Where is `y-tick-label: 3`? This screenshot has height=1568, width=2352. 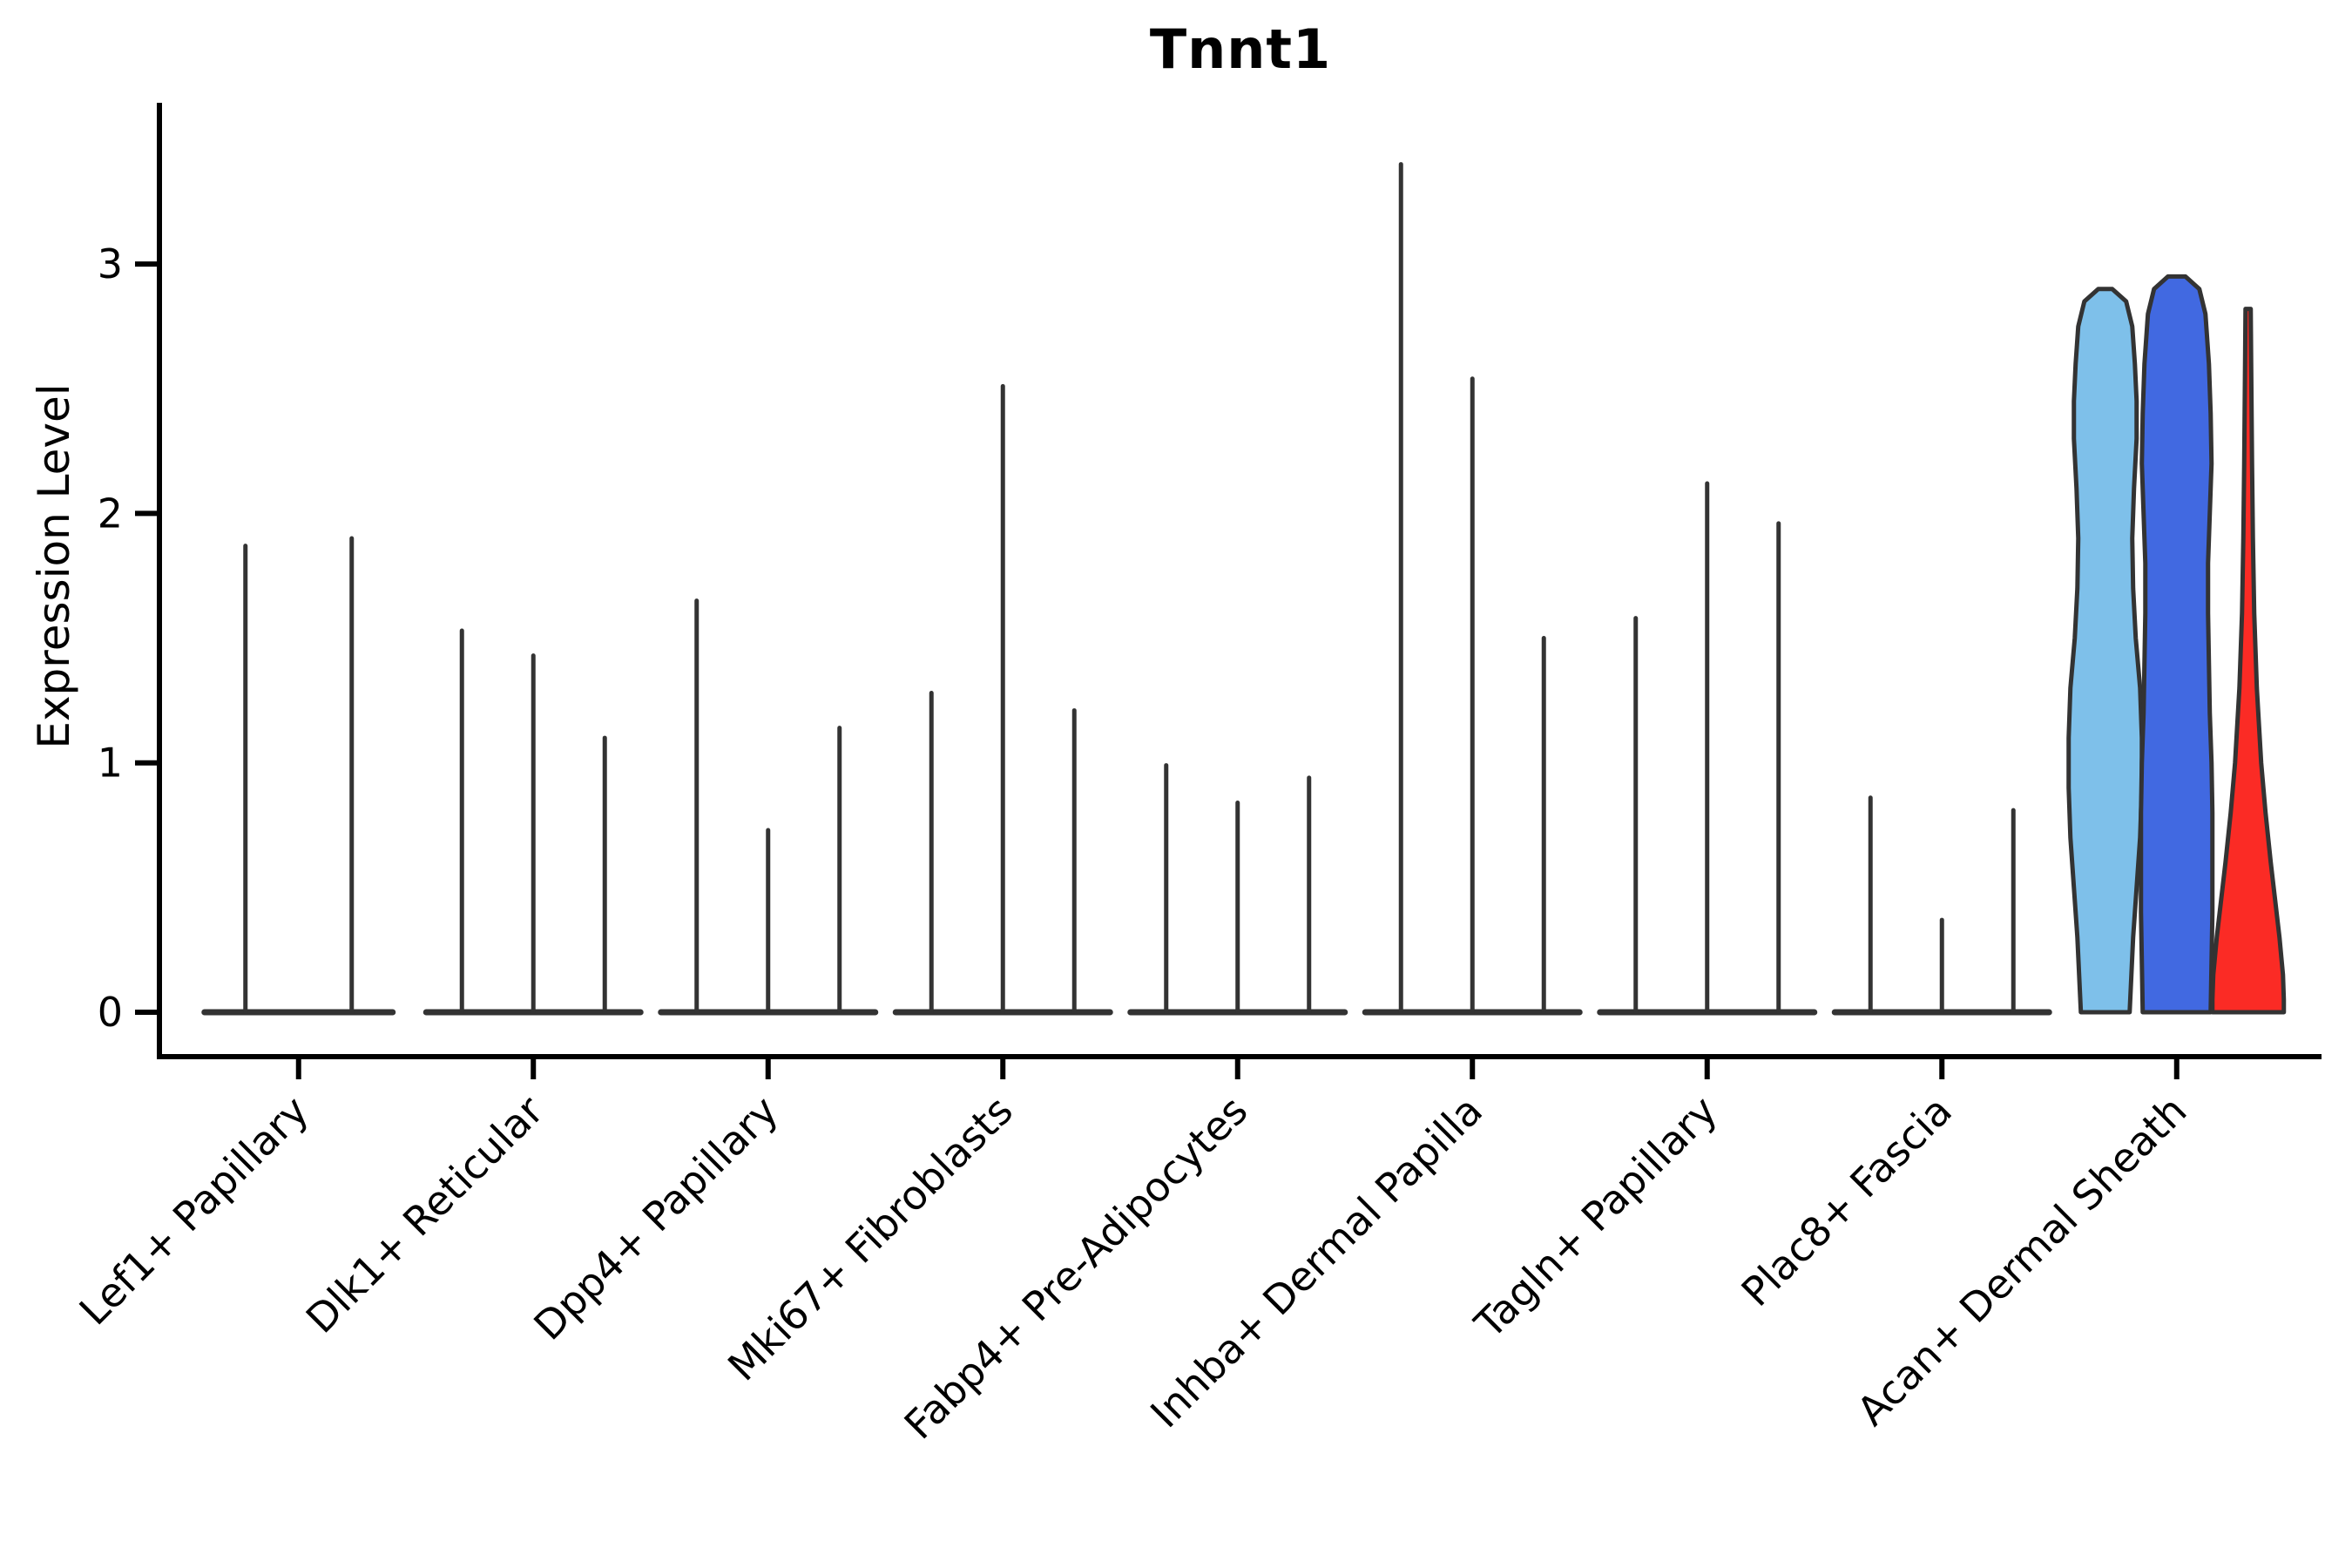
y-tick-label: 3 is located at coordinates (110, 263).